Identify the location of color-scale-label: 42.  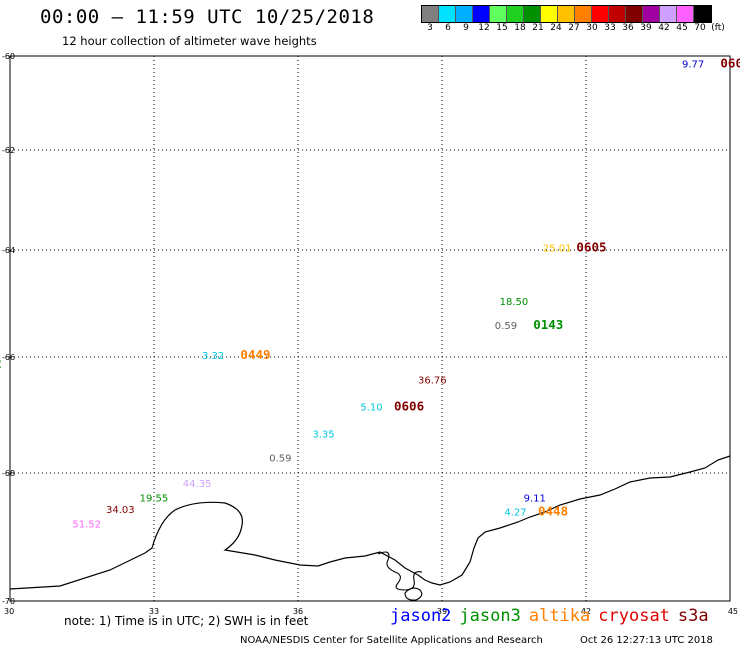
(664, 28).